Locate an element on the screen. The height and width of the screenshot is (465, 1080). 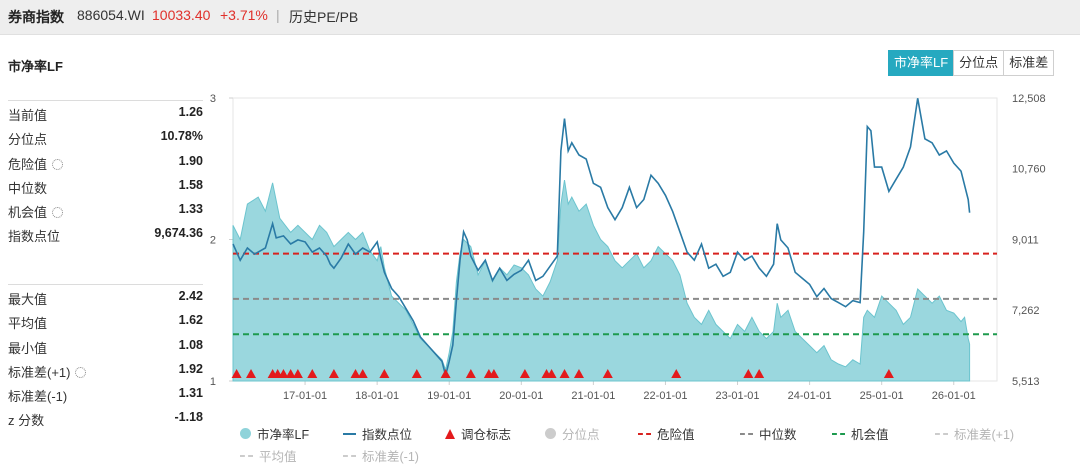
stat-label: 标准差(-1) is located at coordinates (38, 397).